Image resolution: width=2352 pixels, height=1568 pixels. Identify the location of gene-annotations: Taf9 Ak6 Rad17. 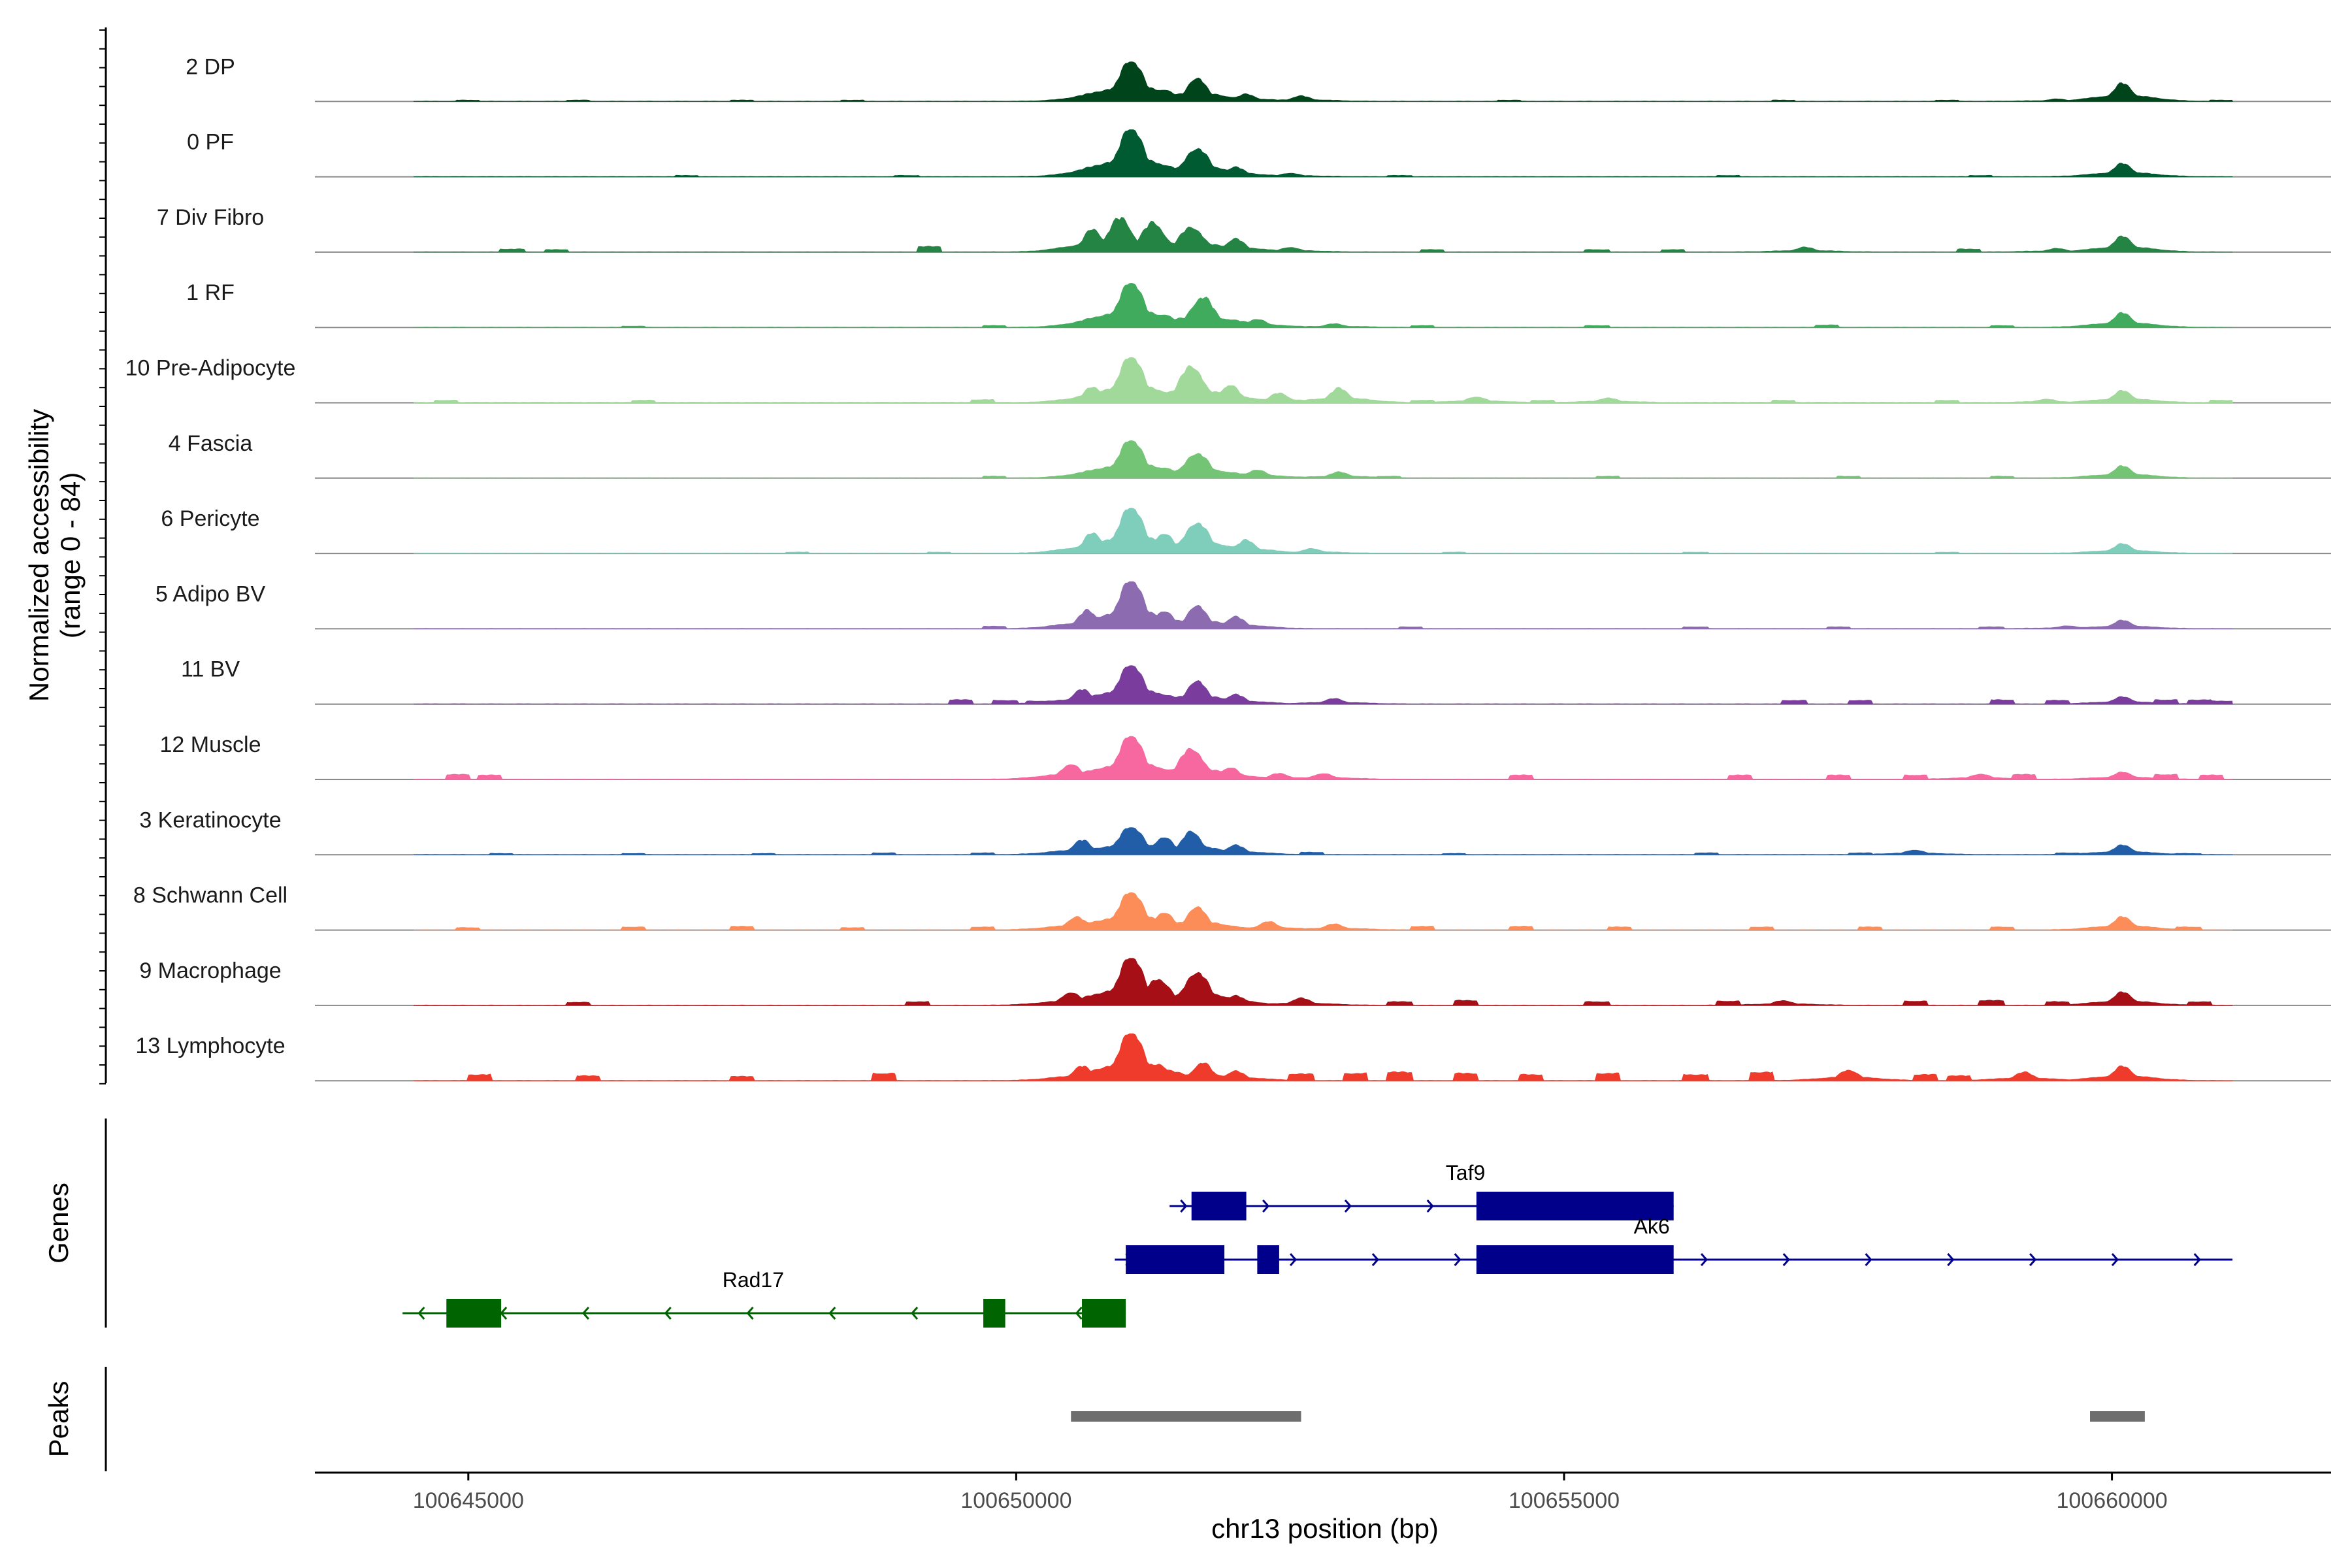
(1317, 1244).